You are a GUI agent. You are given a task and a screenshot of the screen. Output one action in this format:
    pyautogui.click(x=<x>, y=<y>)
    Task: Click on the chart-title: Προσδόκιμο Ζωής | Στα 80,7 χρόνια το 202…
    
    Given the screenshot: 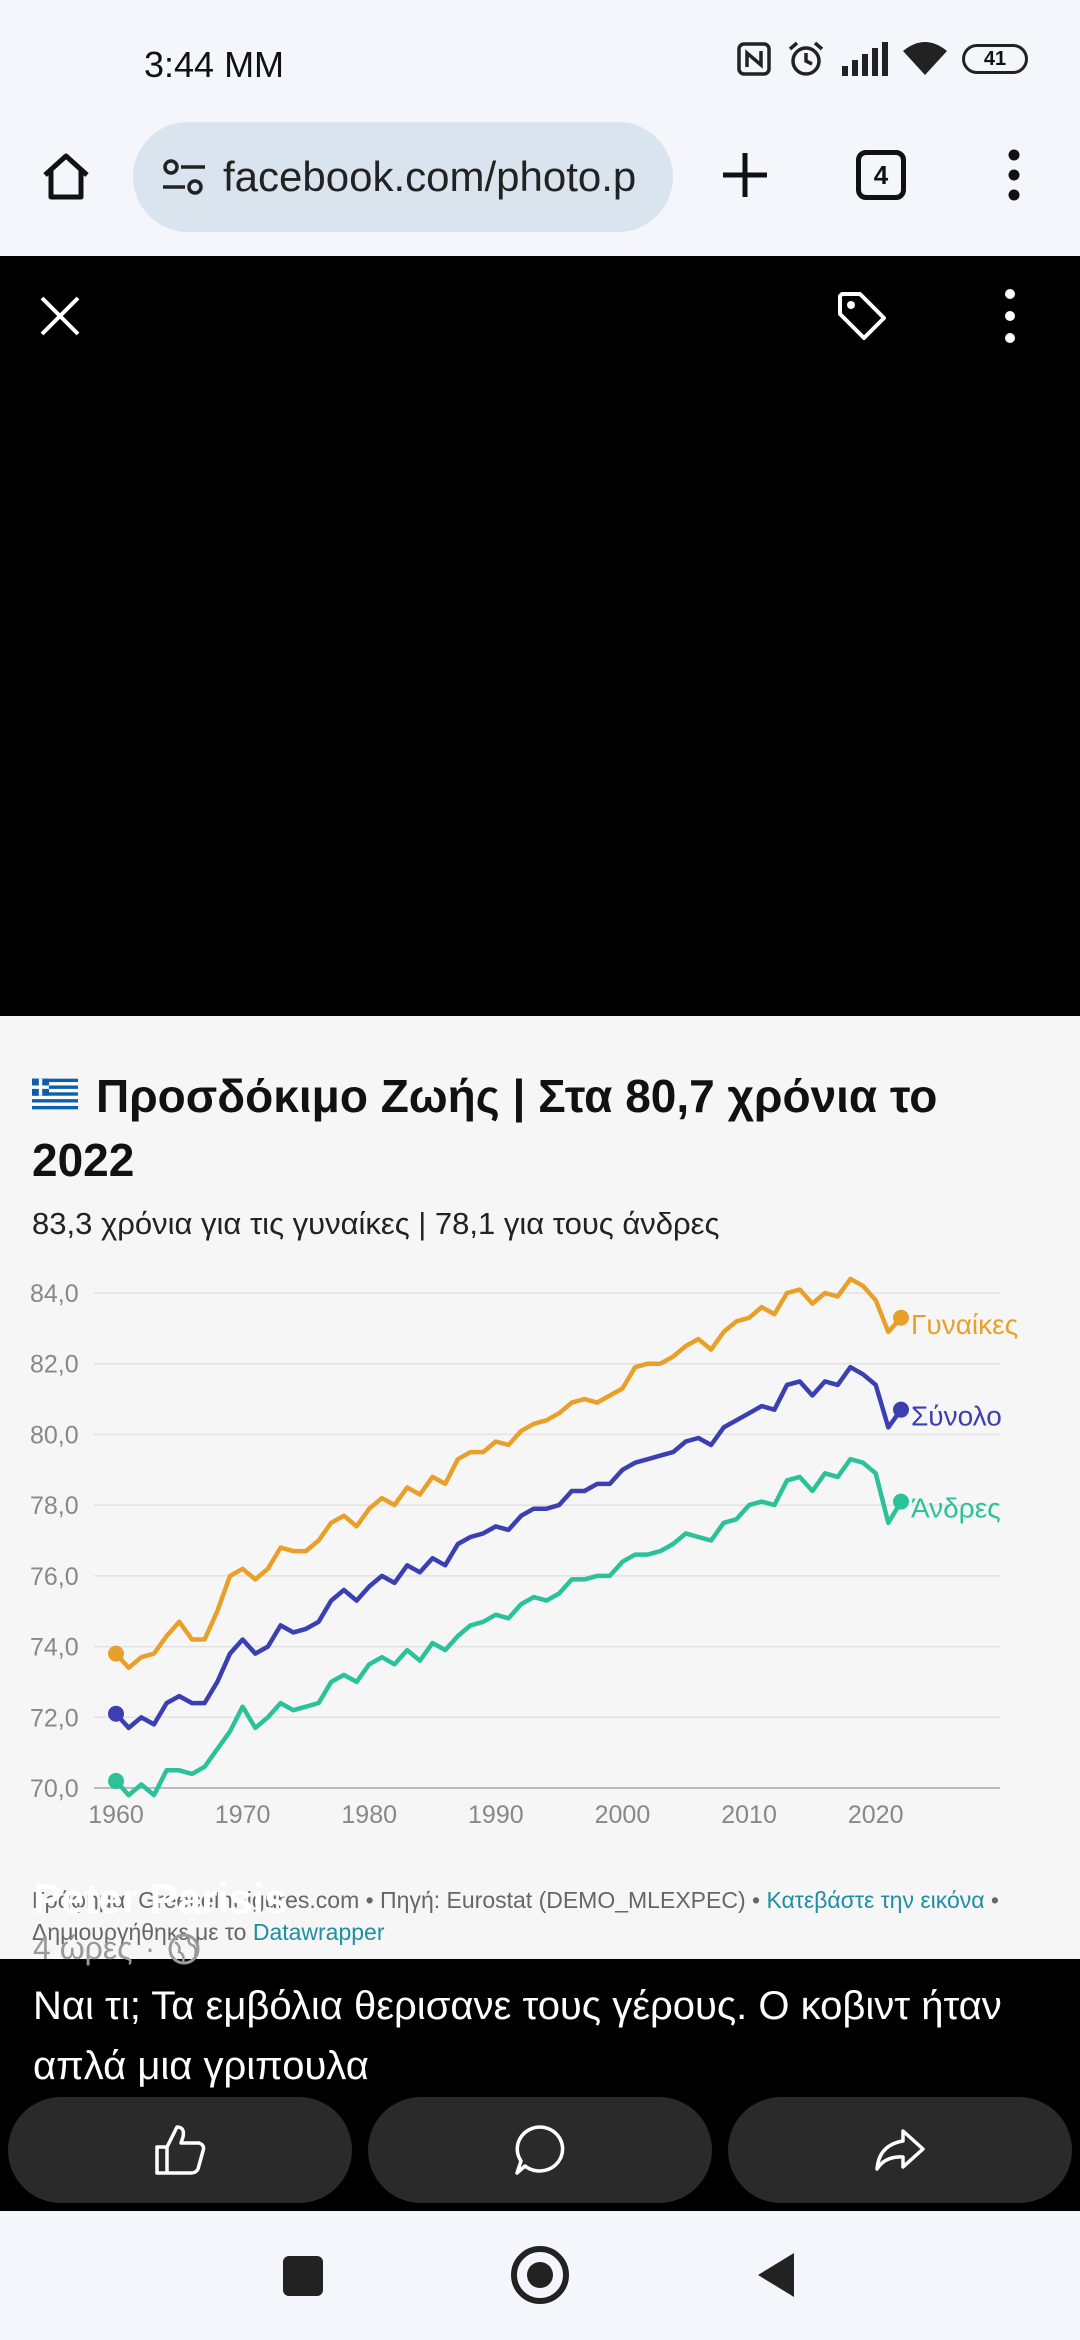 What is the action you would take?
    pyautogui.click(x=485, y=1128)
    